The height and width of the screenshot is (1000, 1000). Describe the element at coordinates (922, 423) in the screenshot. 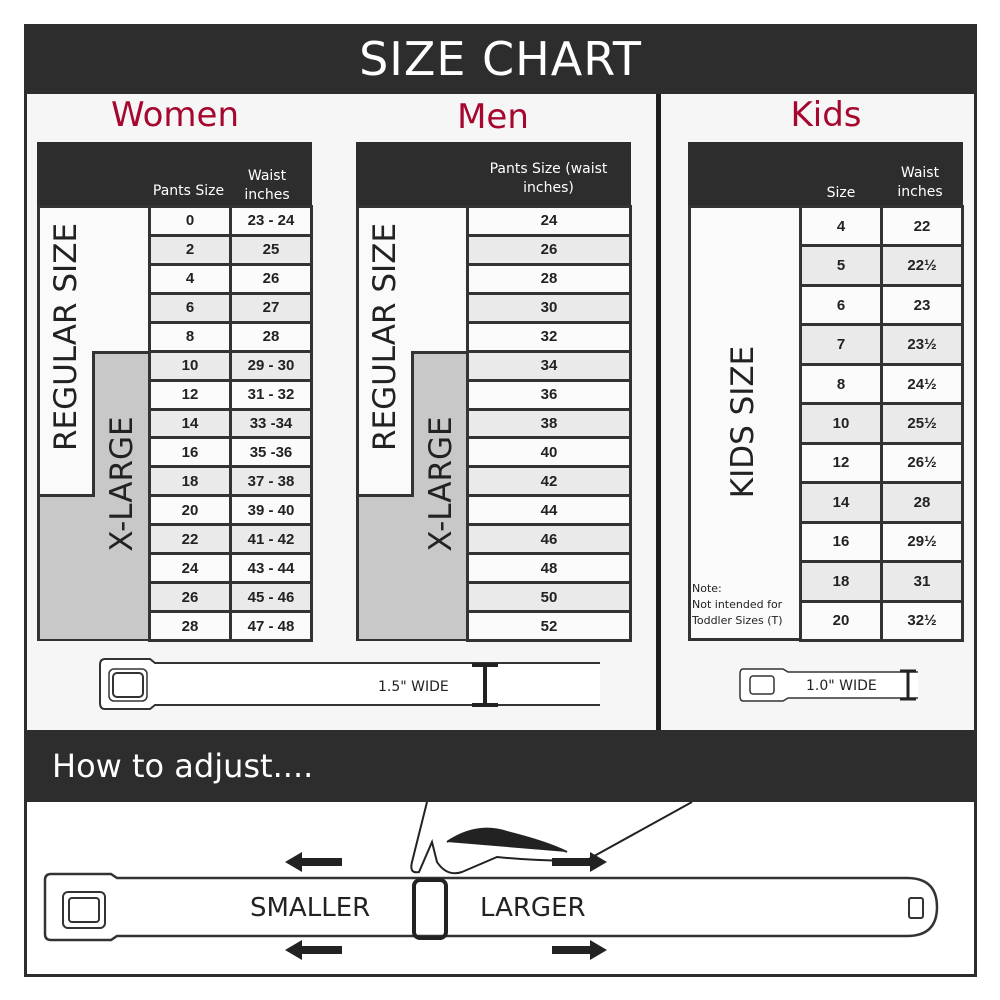

I see `kids-waist-cell: 25½` at that location.